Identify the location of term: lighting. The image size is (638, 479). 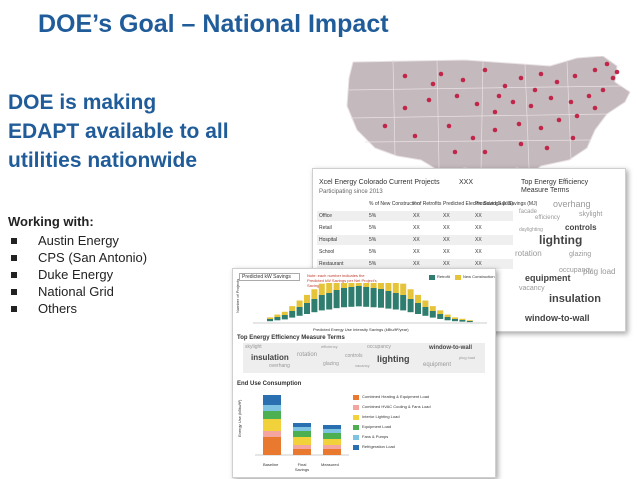
(561, 240).